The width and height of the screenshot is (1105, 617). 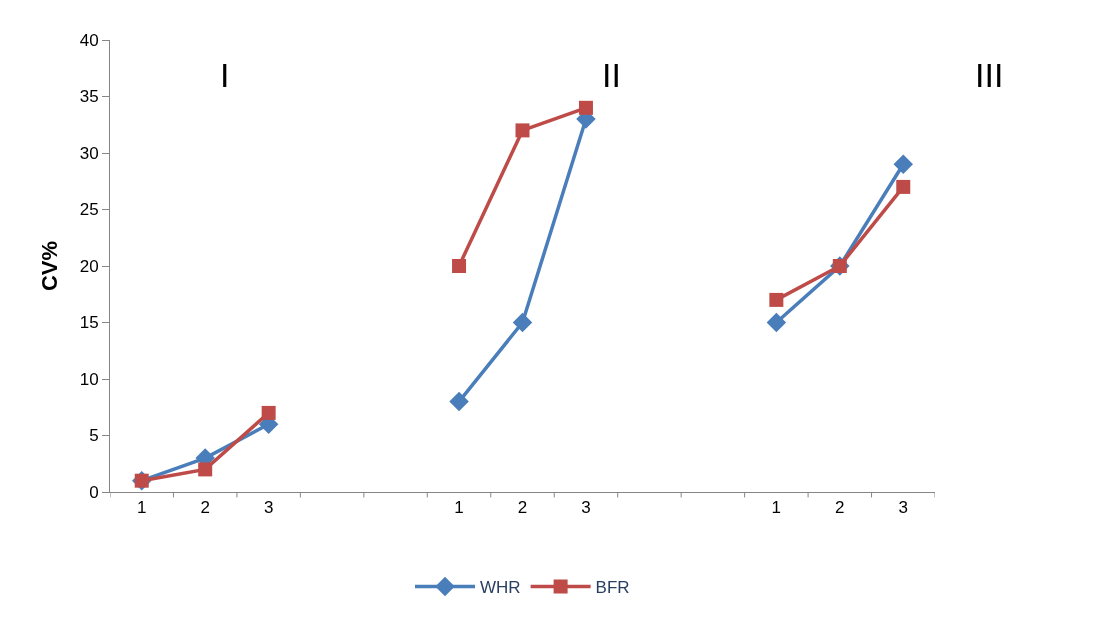 What do you see at coordinates (89, 323) in the screenshot?
I see `y-tick-label: 15` at bounding box center [89, 323].